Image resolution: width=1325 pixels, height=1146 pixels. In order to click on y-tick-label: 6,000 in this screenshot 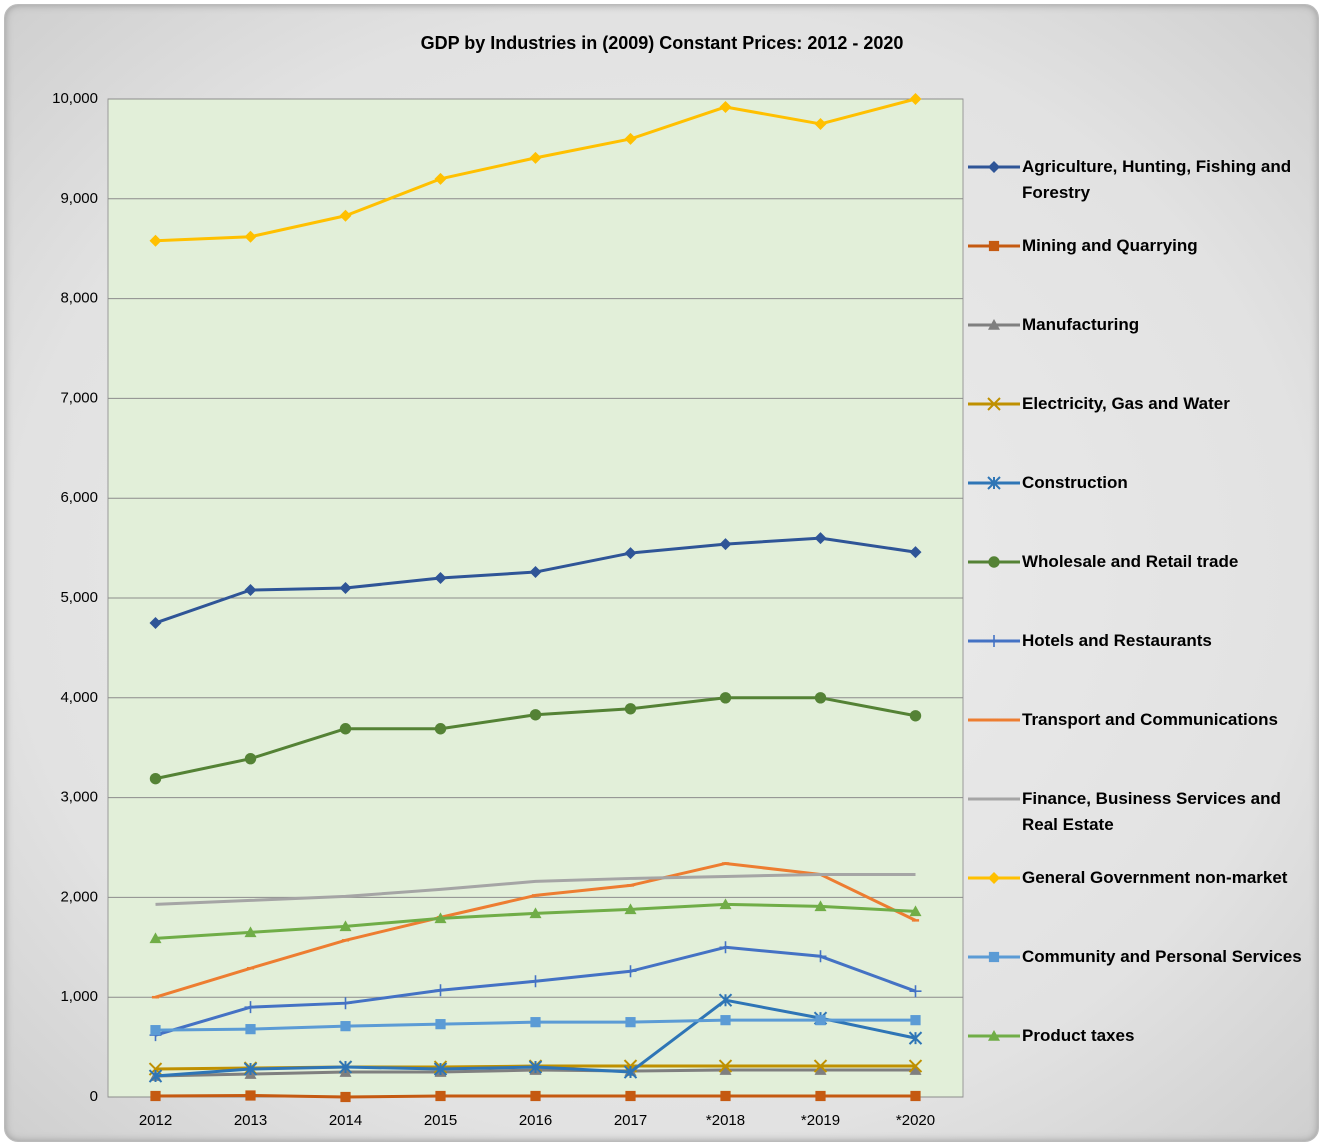, I will do `click(79, 497)`.